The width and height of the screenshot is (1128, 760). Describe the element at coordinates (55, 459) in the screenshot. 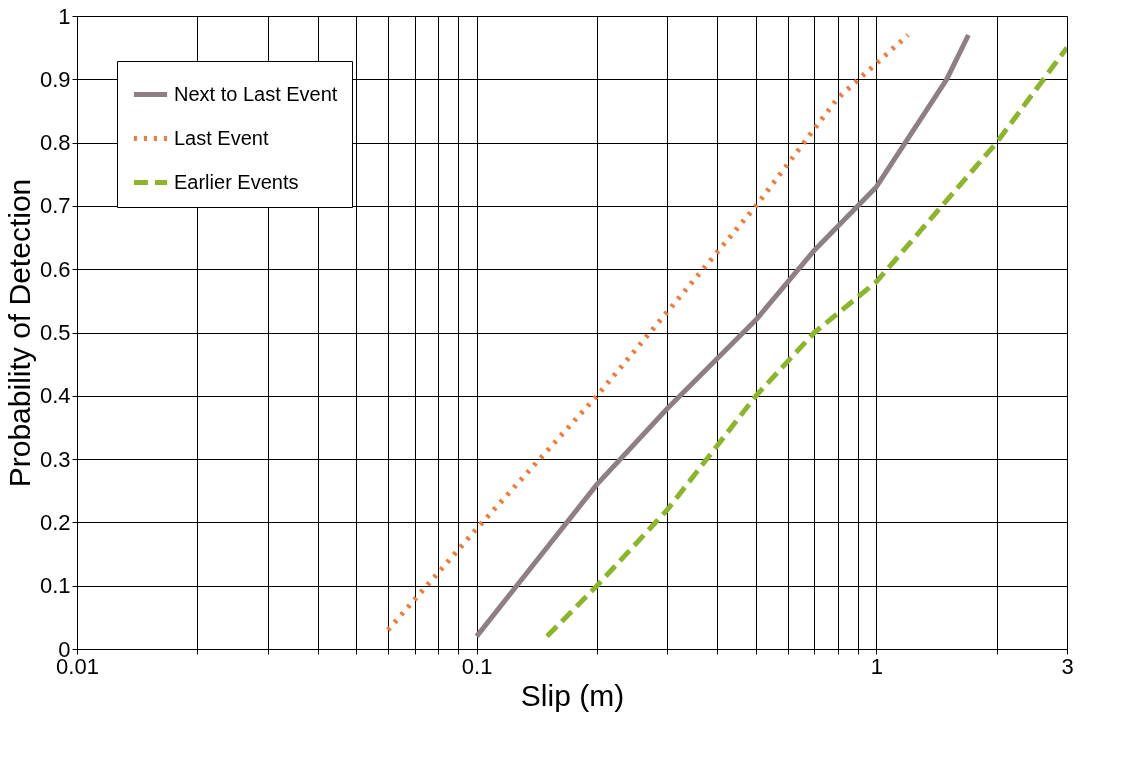

I see `y-tick-label: 0.3` at that location.